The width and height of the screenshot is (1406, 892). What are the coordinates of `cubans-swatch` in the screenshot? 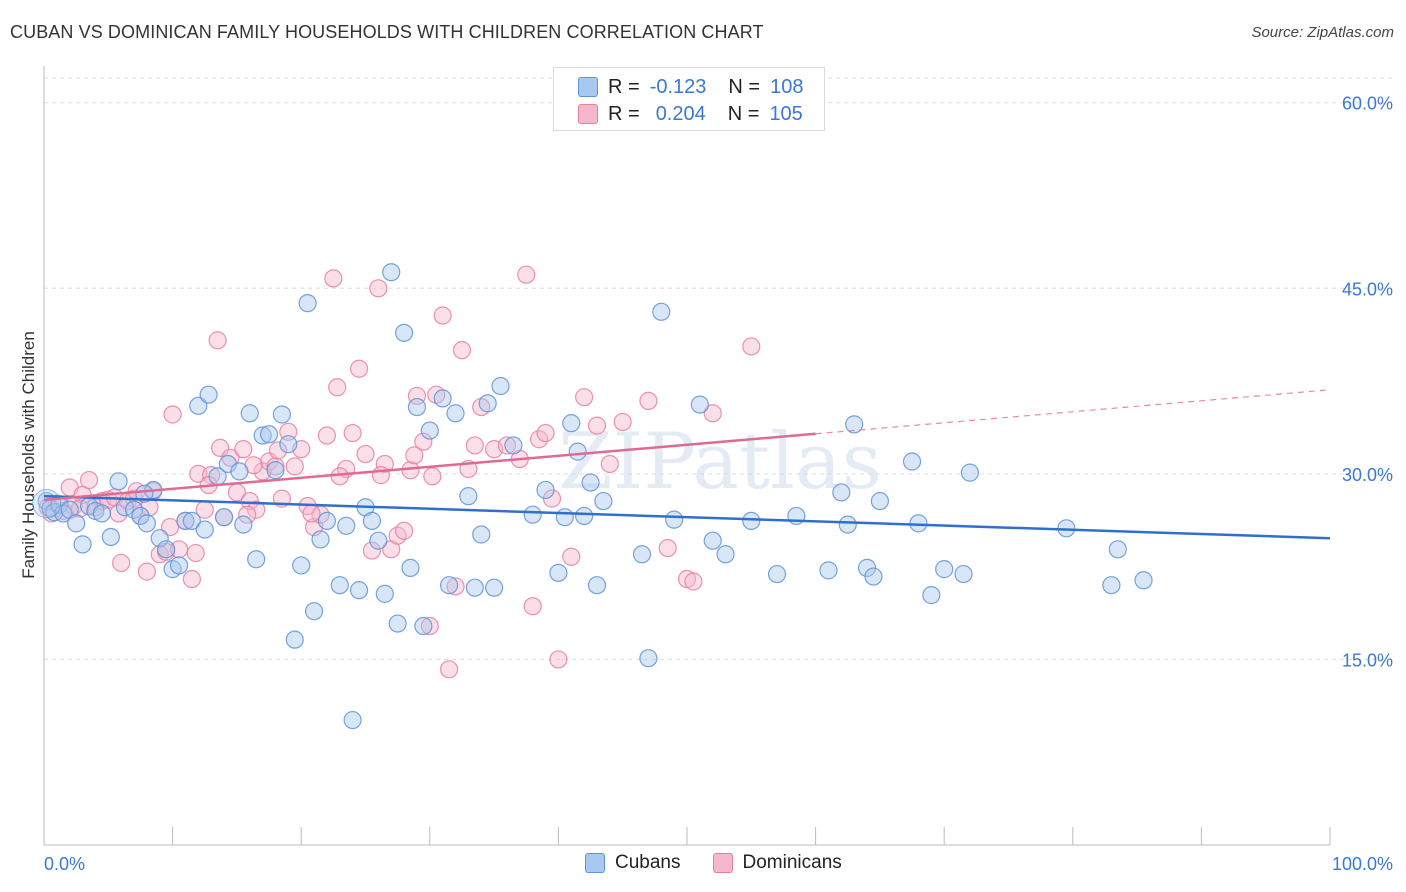 It's located at (595, 863).